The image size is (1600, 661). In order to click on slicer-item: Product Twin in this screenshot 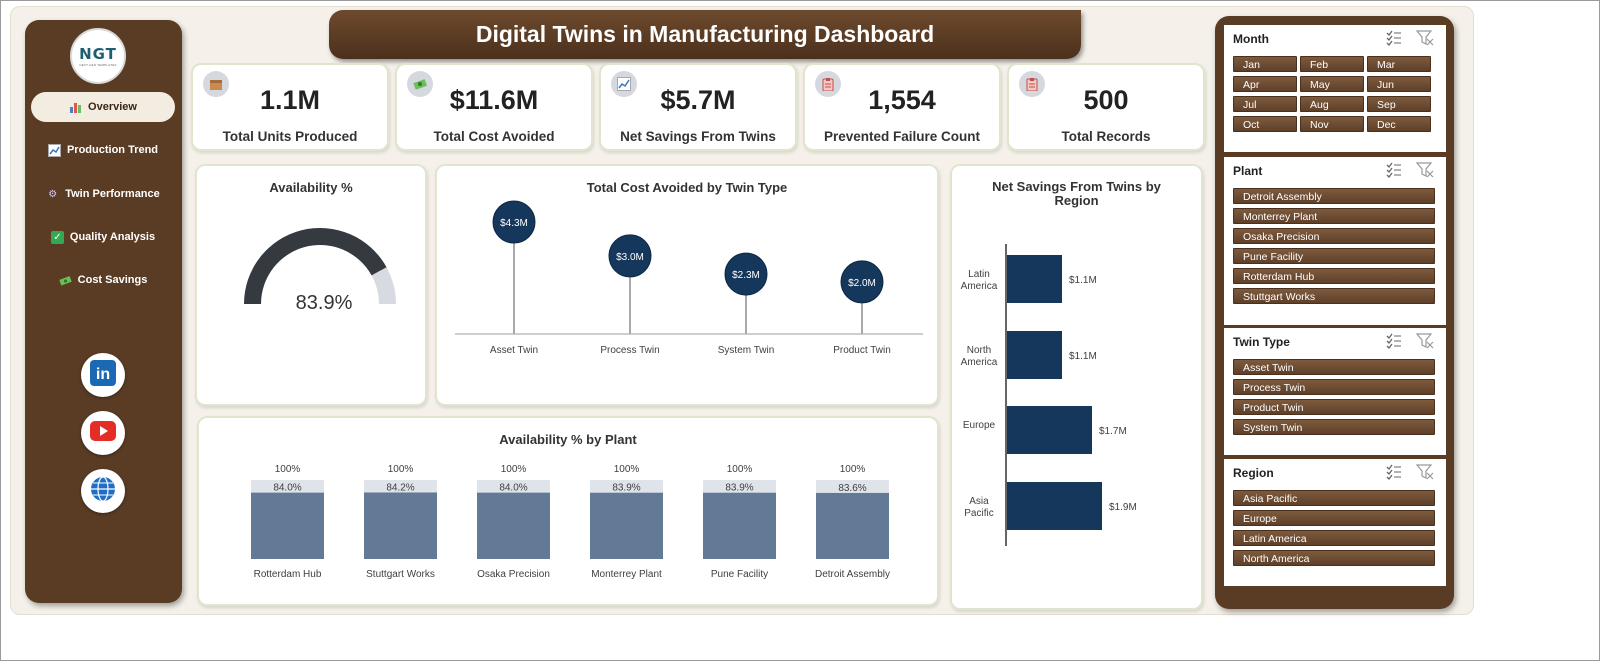, I will do `click(1334, 407)`.